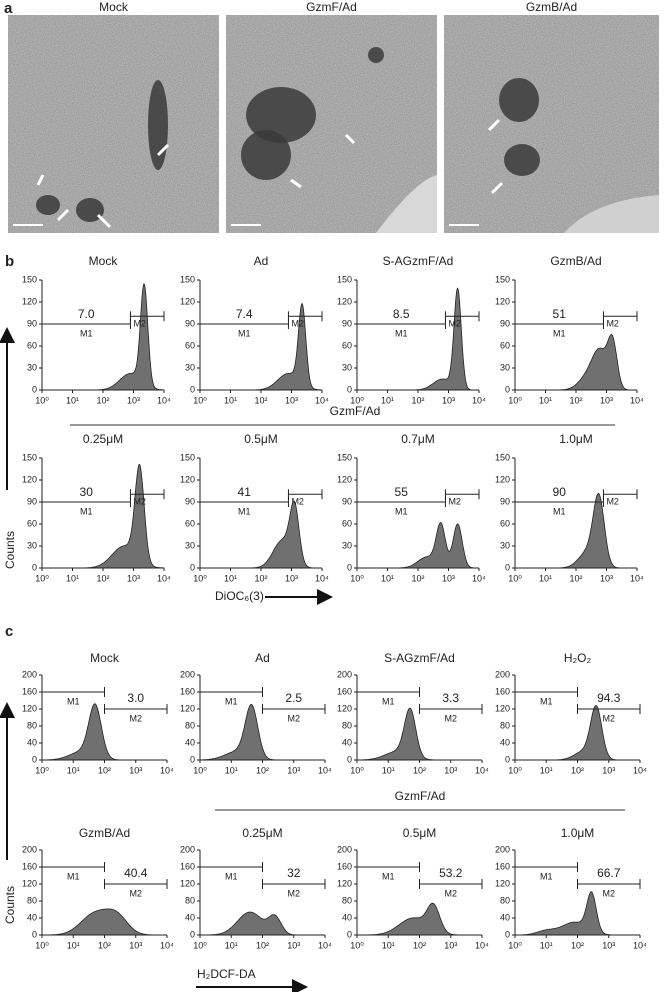  I want to click on gate-value: 66.7, so click(609, 873).